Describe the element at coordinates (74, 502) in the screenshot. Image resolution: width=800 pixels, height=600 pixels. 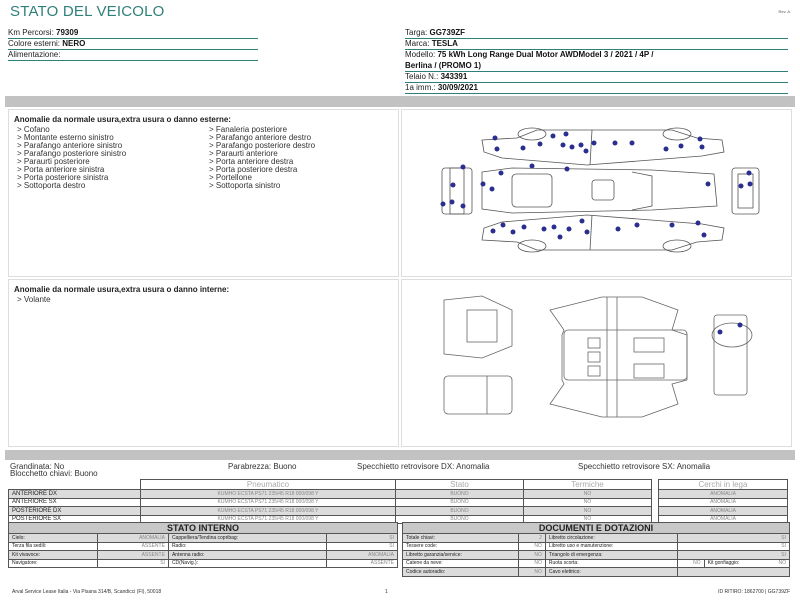
I see `tyre-position: ANTERIORE SX` at that location.